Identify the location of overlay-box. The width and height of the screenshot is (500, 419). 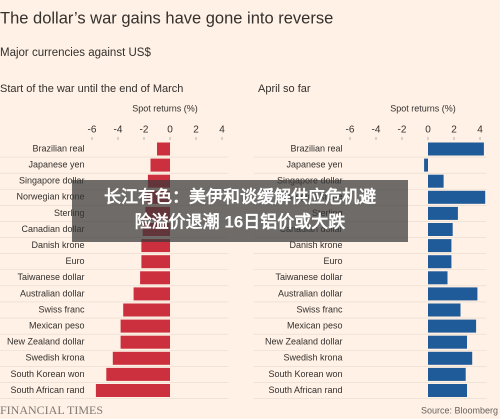
(240, 211).